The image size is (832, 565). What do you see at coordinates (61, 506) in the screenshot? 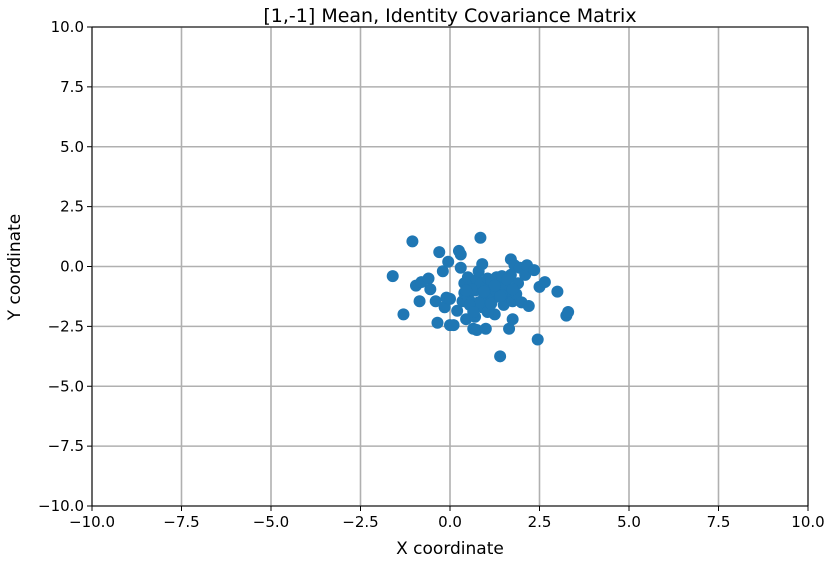
I see `y-tick-label: −10.0` at bounding box center [61, 506].